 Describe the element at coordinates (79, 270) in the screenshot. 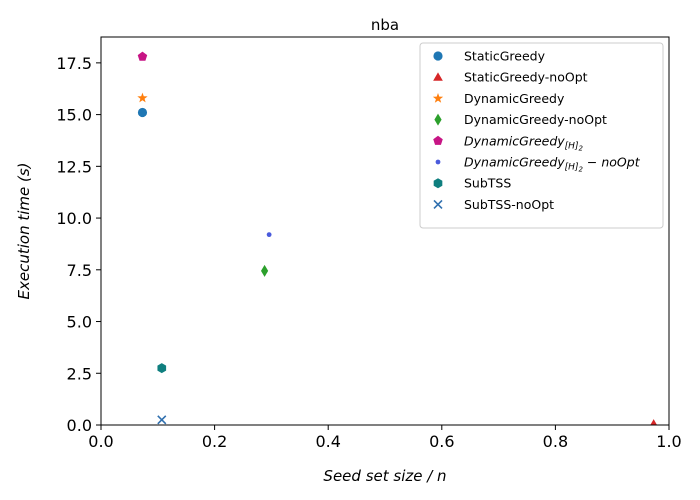

I see `y-tick-label: 7.5` at that location.